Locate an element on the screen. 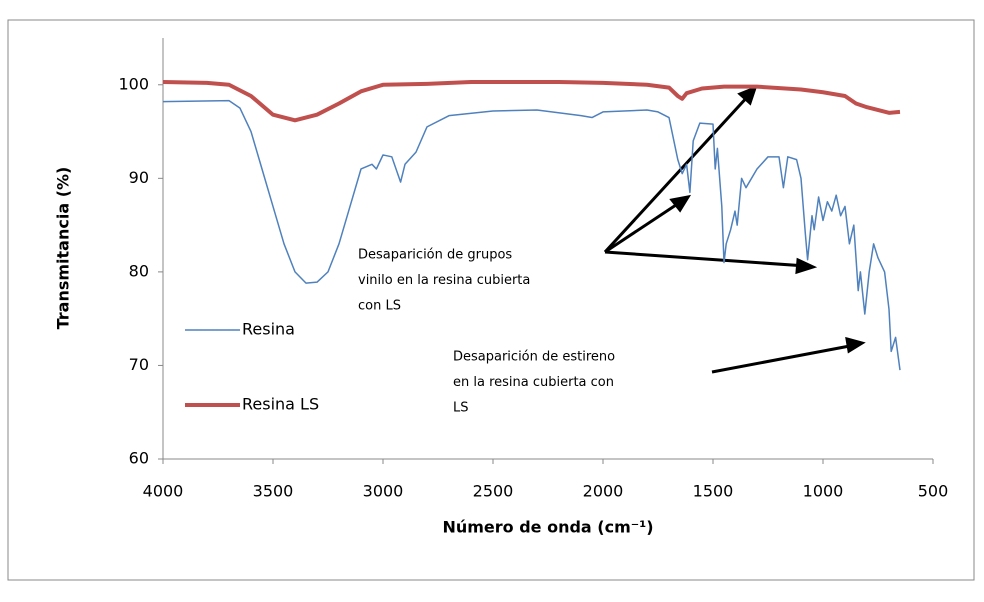  x-tick-label: 4000 is located at coordinates (163, 491).